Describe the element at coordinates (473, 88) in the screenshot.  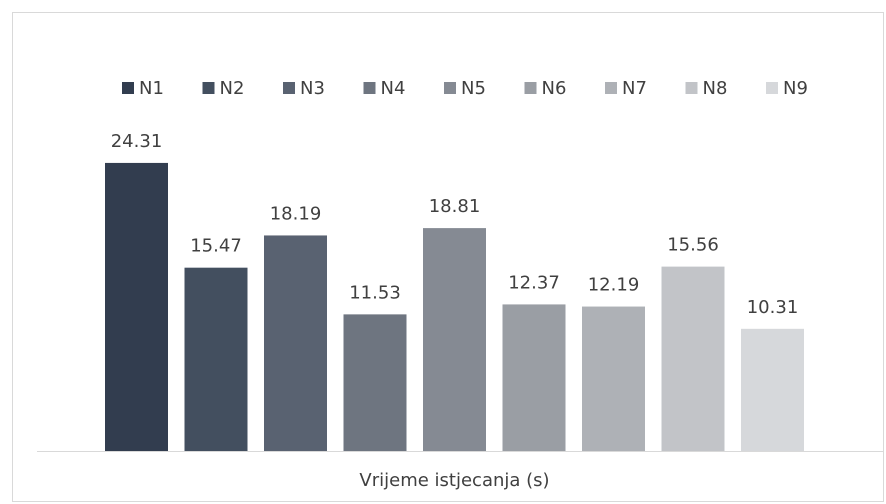
I see `legend-label: N5` at that location.